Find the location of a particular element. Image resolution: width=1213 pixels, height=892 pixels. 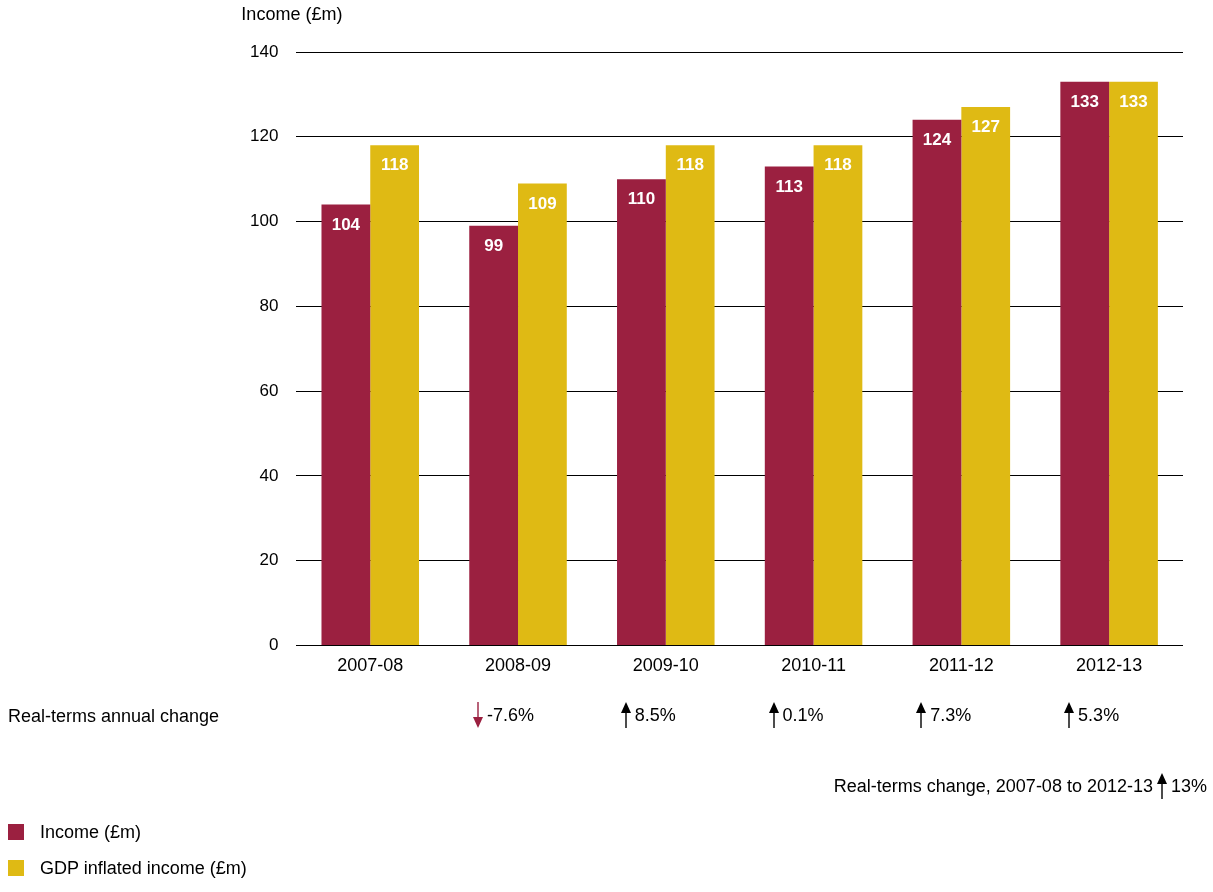

data-label: 110 is located at coordinates (641, 199).